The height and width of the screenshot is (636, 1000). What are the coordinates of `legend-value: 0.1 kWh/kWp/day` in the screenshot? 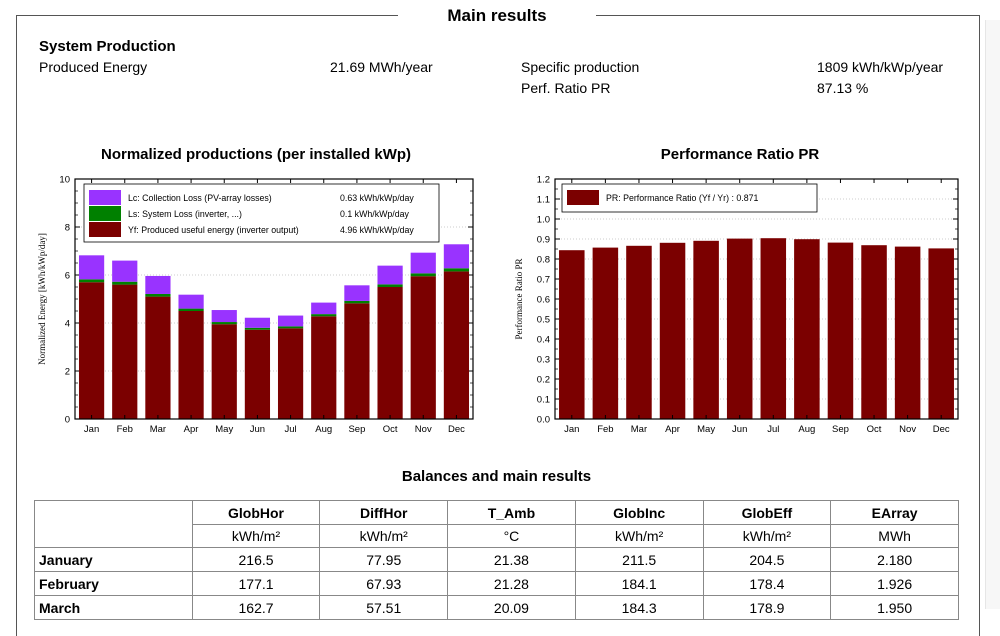 It's located at (375, 214).